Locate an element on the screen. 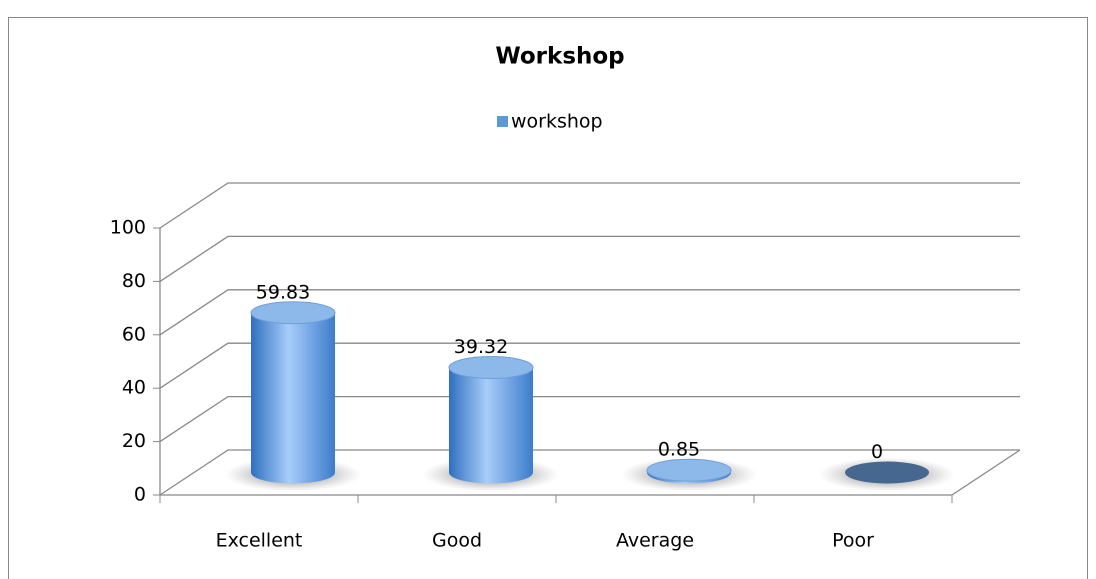  legend-swatch is located at coordinates (502, 121).